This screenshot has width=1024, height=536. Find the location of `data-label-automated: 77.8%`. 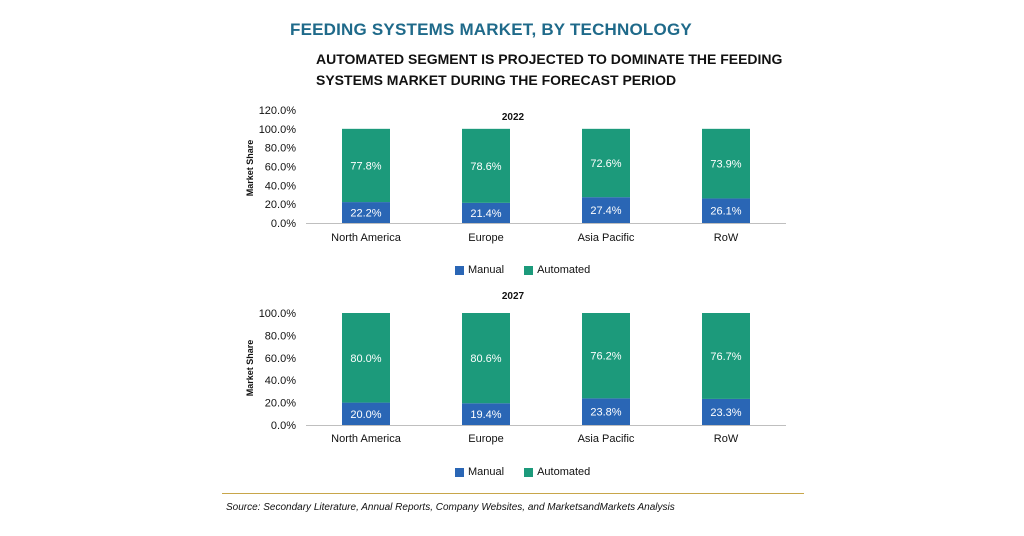

data-label-automated: 77.8% is located at coordinates (365, 166).